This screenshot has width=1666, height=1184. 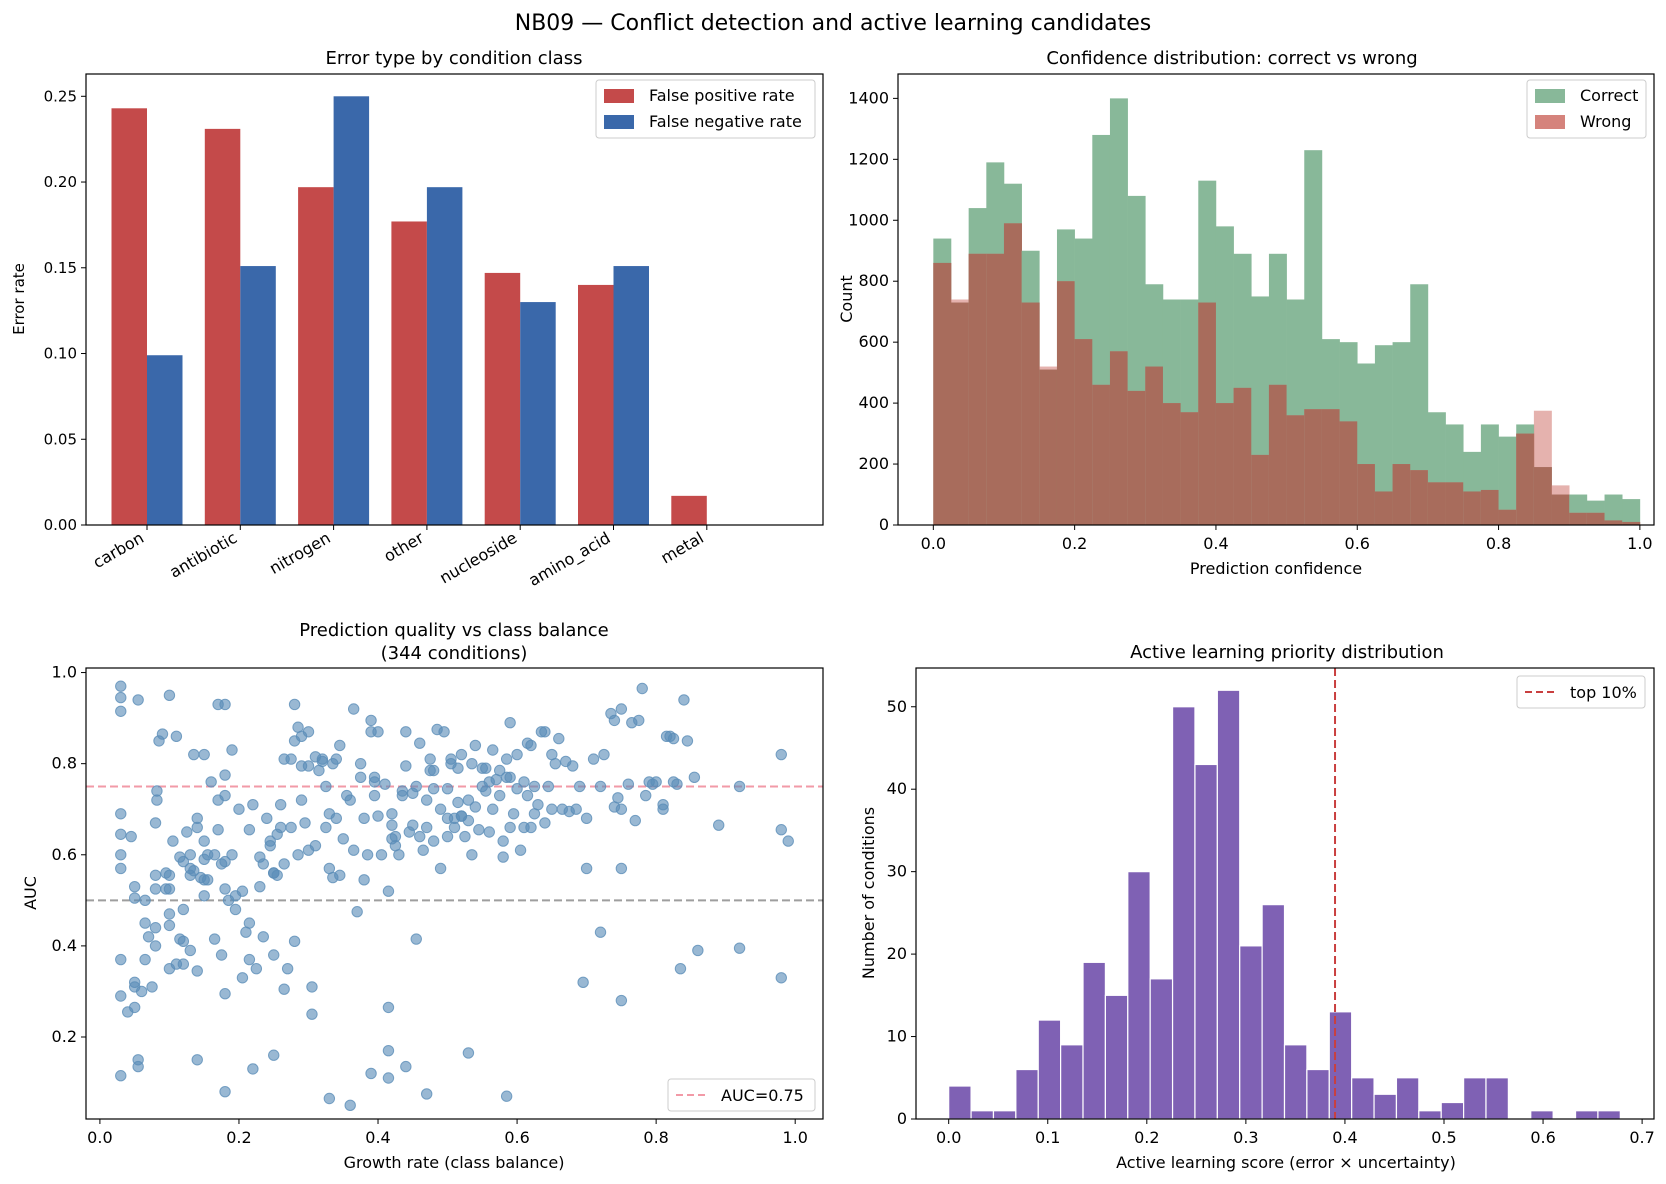 I want to click on bar-nucleoside-fp, so click(x=502, y=398).